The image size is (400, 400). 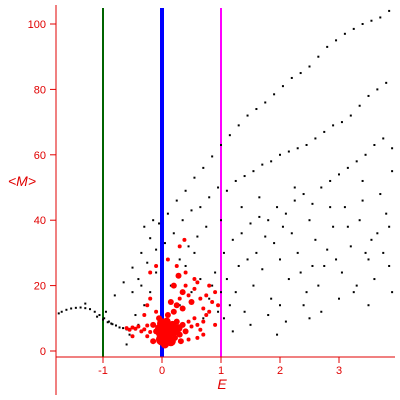 What do you see at coordinates (40, 90) in the screenshot?
I see `y-tick-label: 80` at bounding box center [40, 90].